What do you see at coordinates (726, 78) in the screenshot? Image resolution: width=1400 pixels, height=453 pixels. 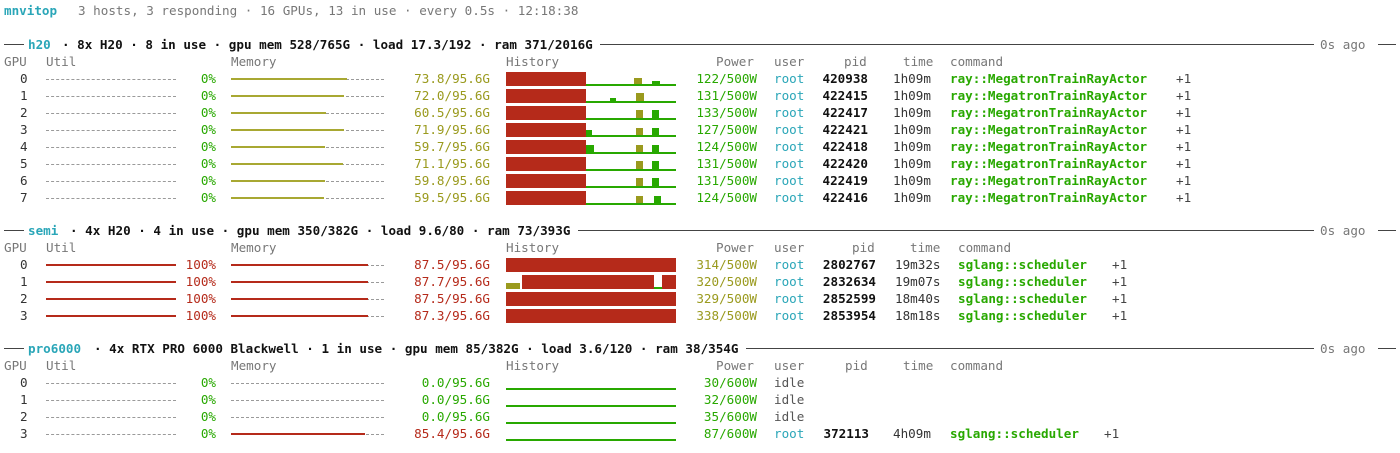 I see `power-value: 122/500W` at bounding box center [726, 78].